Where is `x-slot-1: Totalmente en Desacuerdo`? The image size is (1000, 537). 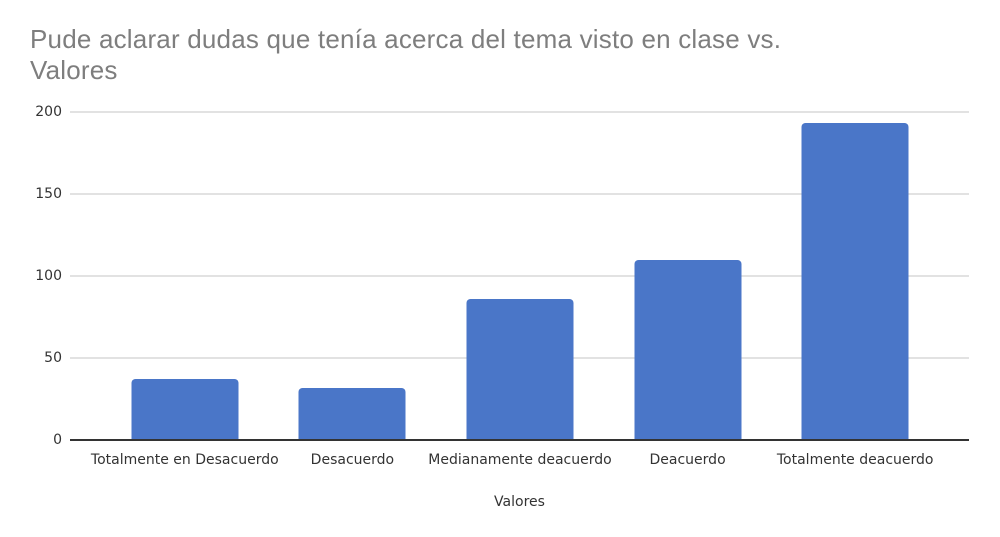 x-slot-1: Totalmente en Desacuerdo is located at coordinates (185, 461).